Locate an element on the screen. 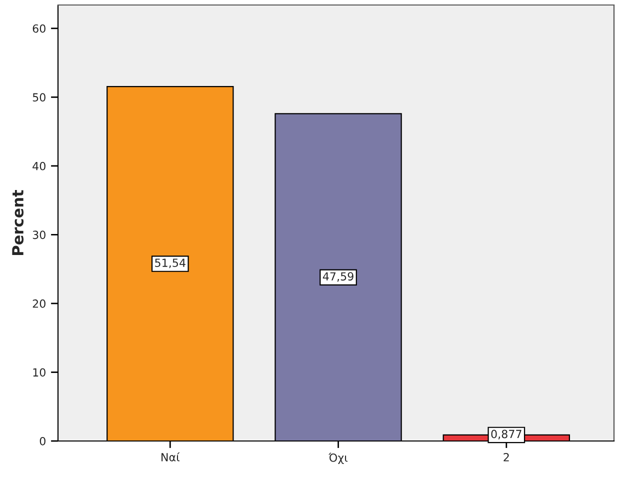 This screenshot has height=501, width=626. x-tick-label: Ναί is located at coordinates (171, 457).